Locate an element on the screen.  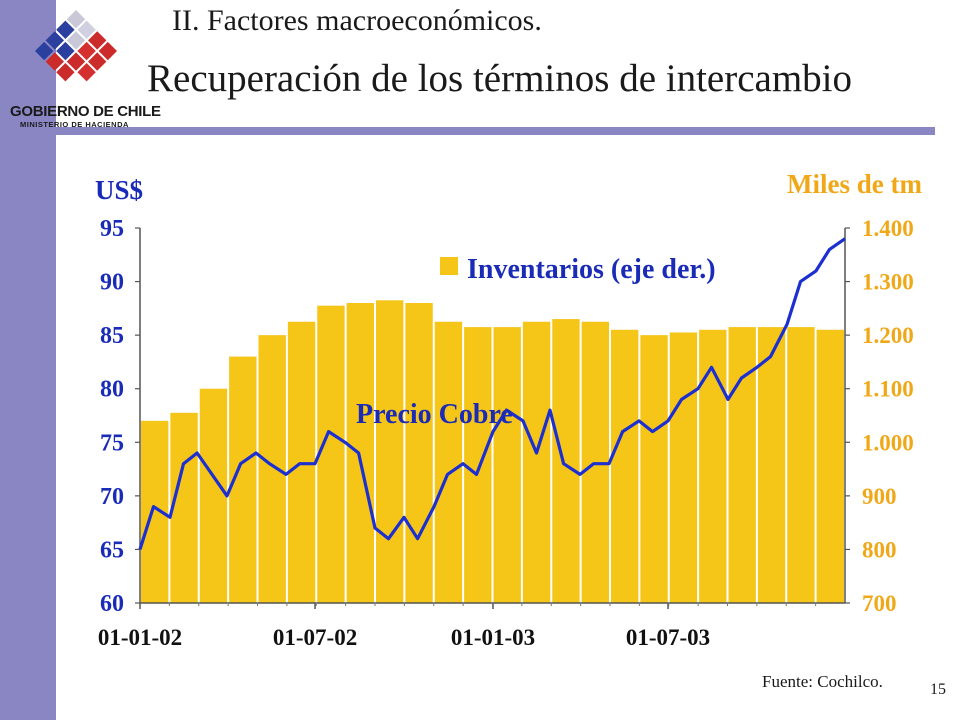
logo-diamond-grid-icon is located at coordinates (76, 46).